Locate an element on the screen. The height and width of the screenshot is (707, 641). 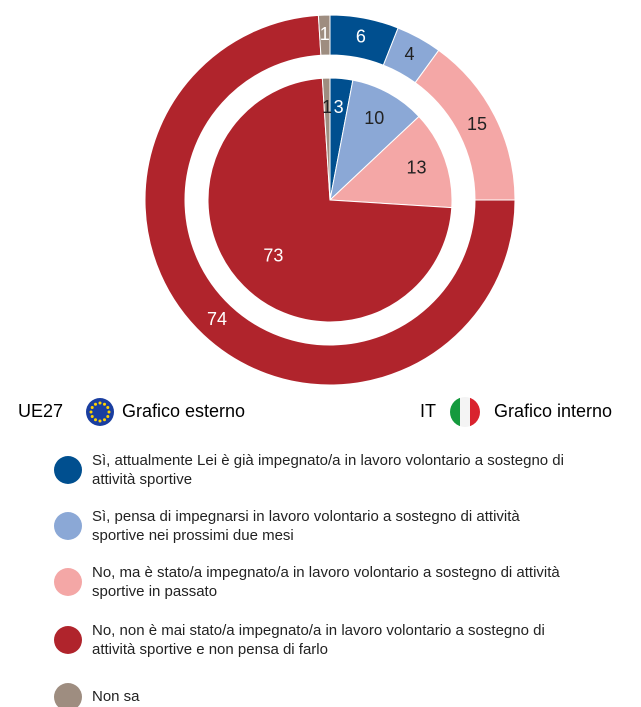
outer-series-label: Grafico esterno is located at coordinates (183, 411).